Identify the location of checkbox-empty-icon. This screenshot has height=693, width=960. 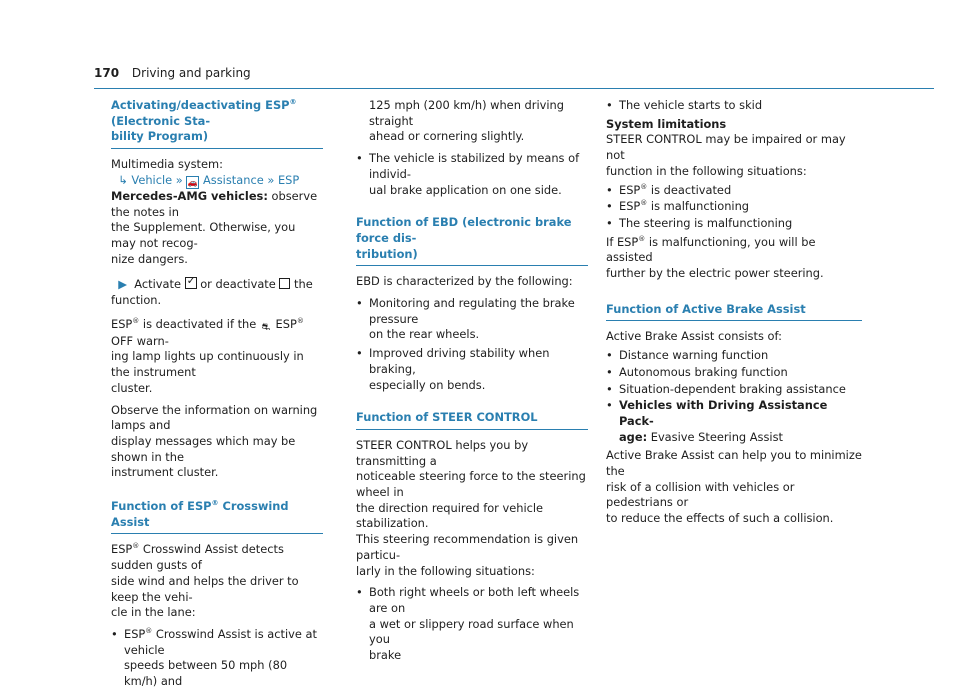
(285, 284).